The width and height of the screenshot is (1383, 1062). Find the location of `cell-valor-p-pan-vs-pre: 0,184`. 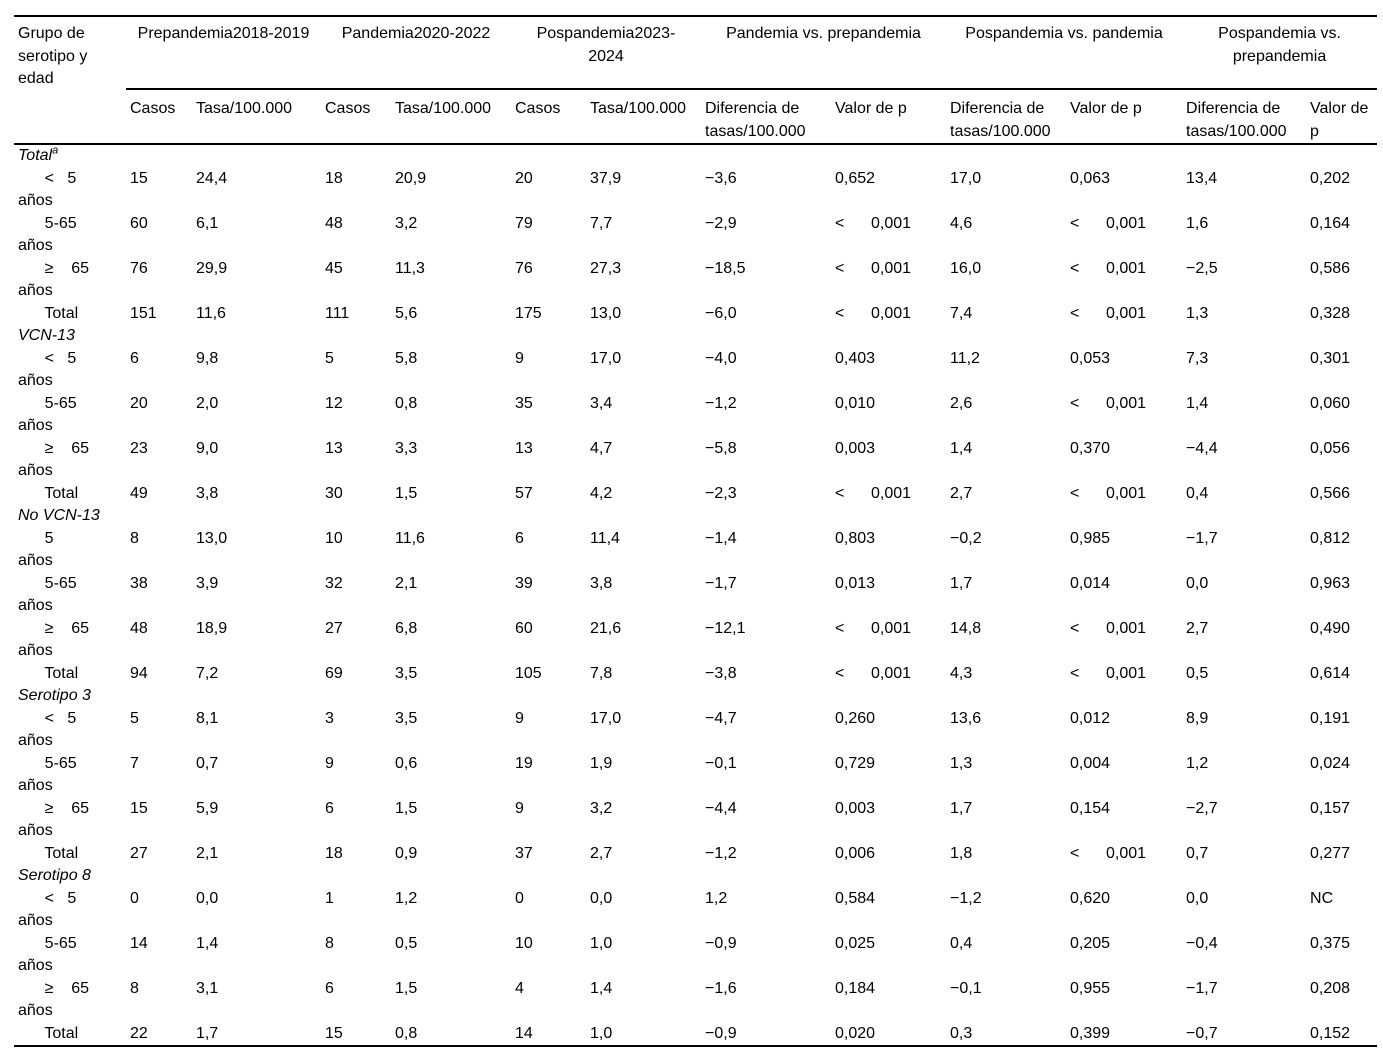

cell-valor-p-pan-vs-pre: 0,184 is located at coordinates (855, 988).